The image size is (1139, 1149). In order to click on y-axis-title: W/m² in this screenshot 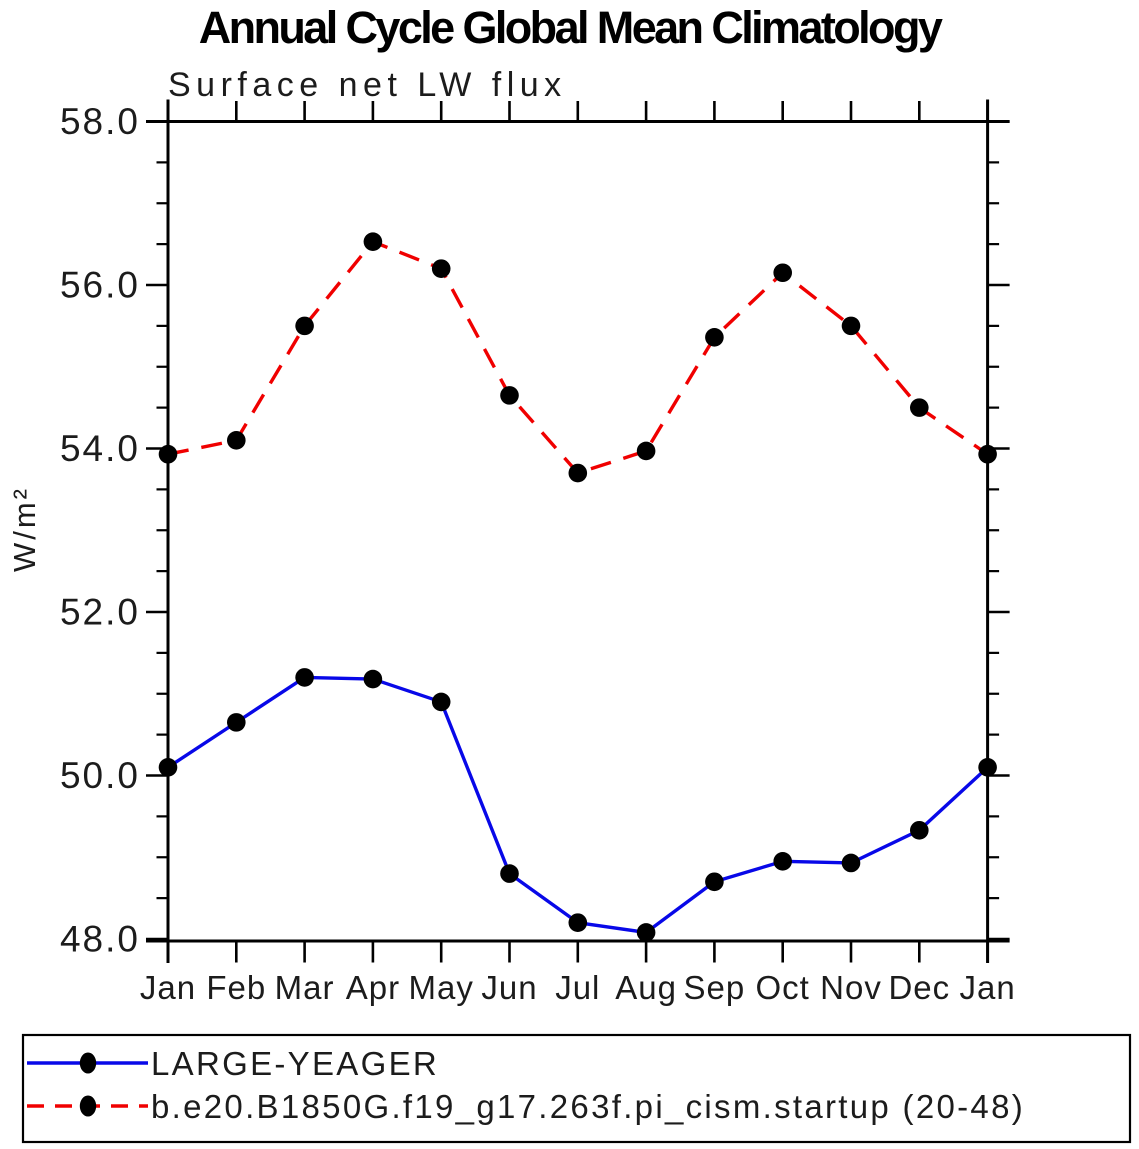, I will do `click(24, 529)`.